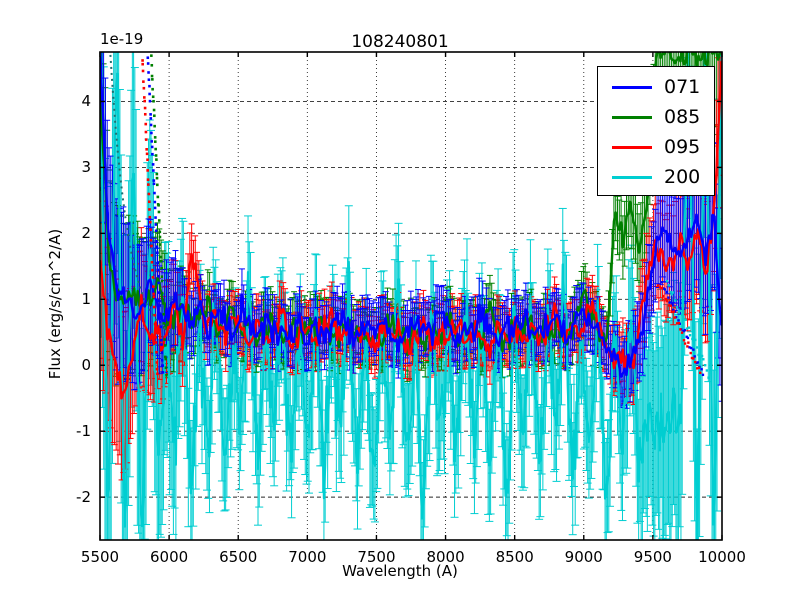 The image size is (800, 600). Describe the element at coordinates (656, 147) in the screenshot. I see `legend-item-095: 095` at that location.